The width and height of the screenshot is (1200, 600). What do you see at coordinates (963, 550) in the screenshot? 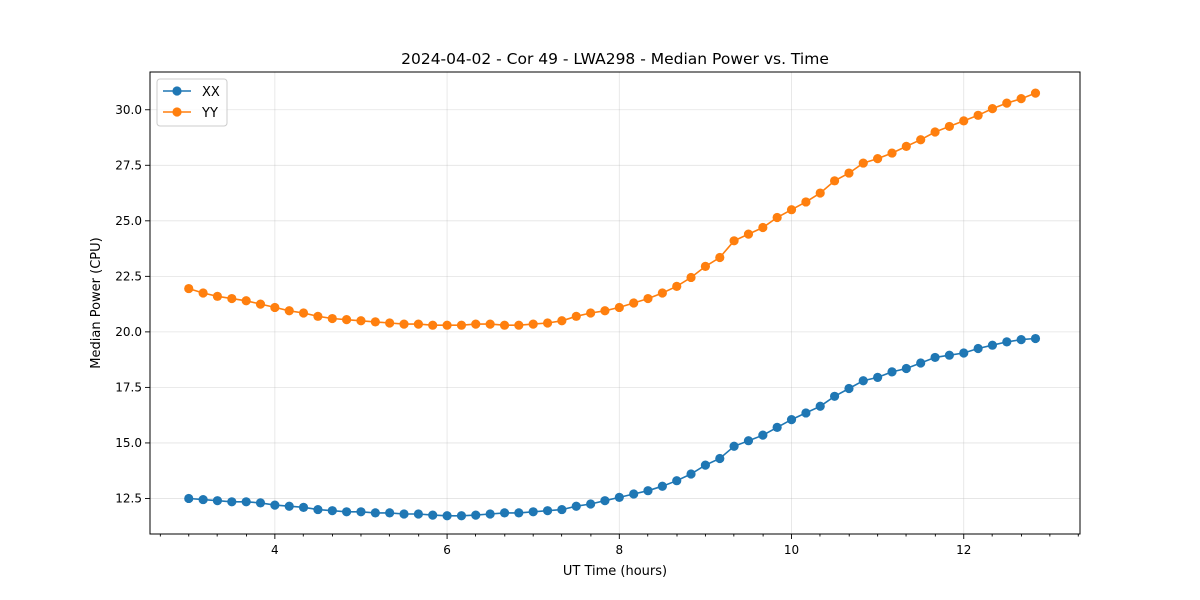
I see `x-tick-label: 12` at bounding box center [963, 550].